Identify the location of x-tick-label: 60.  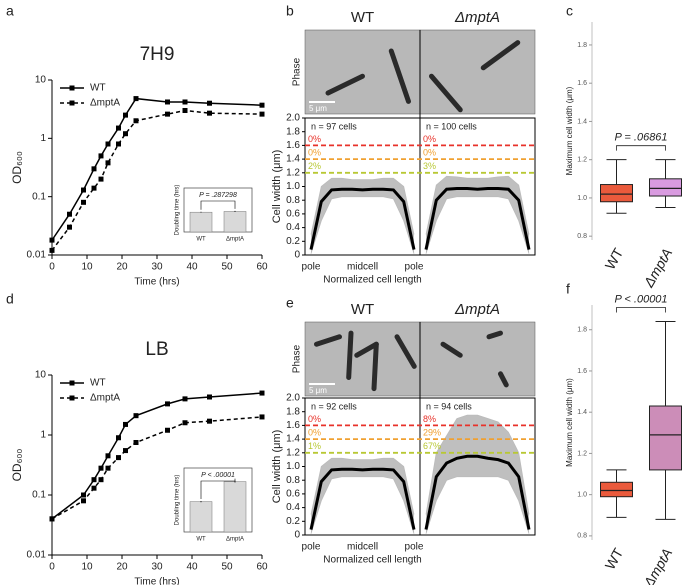
(262, 567).